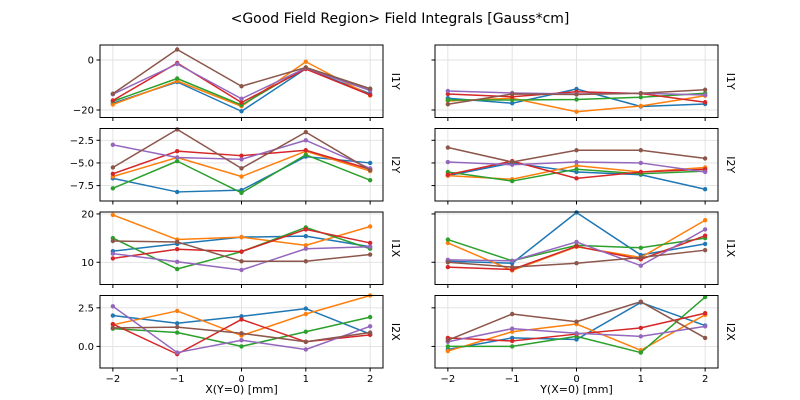  What do you see at coordinates (82, 141) in the screenshot?
I see `y-tick-label: −2.5` at bounding box center [82, 141].